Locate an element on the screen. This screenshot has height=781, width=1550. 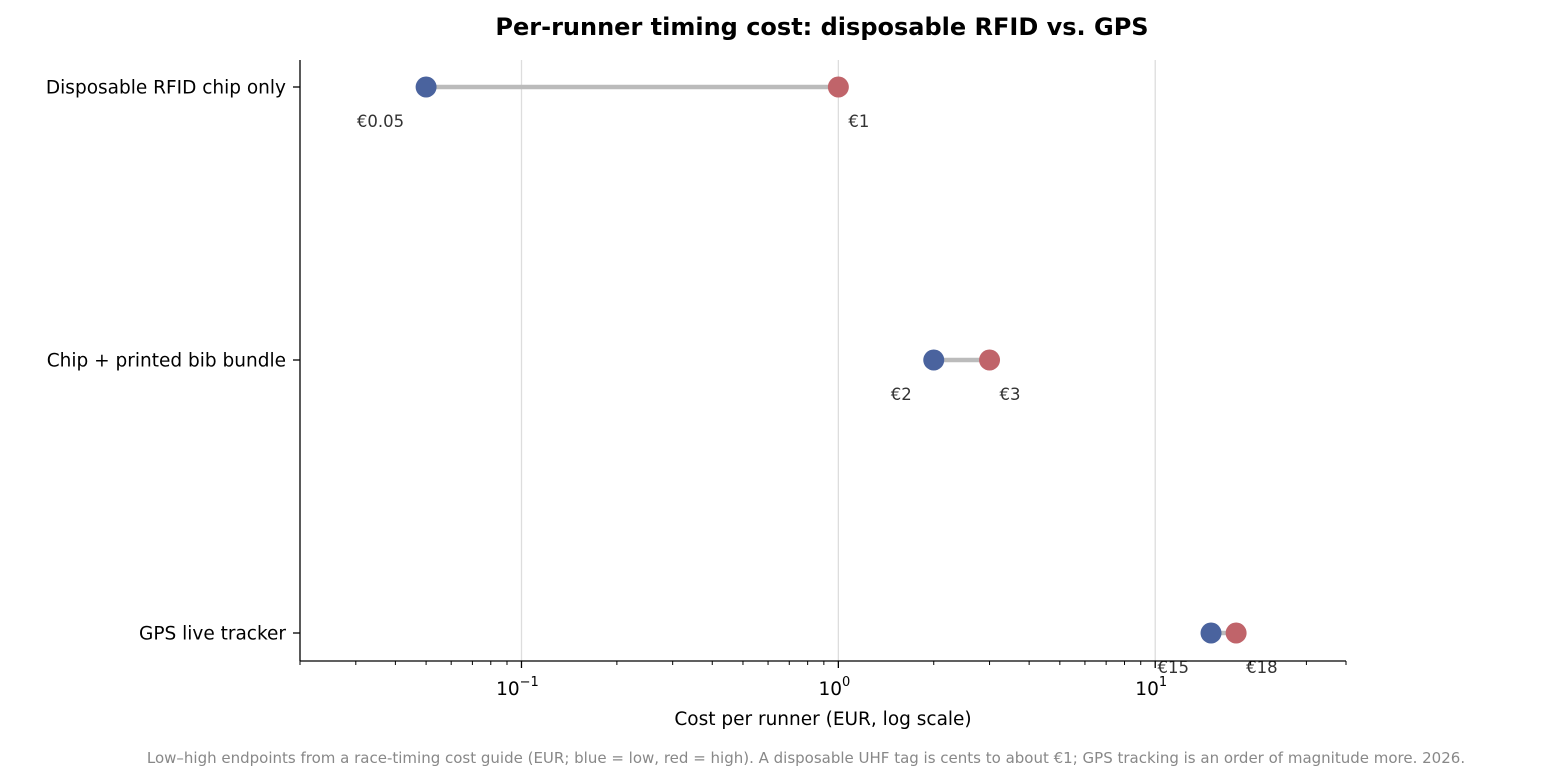
x-tick-label: 10¹ is located at coordinates (1151, 687).